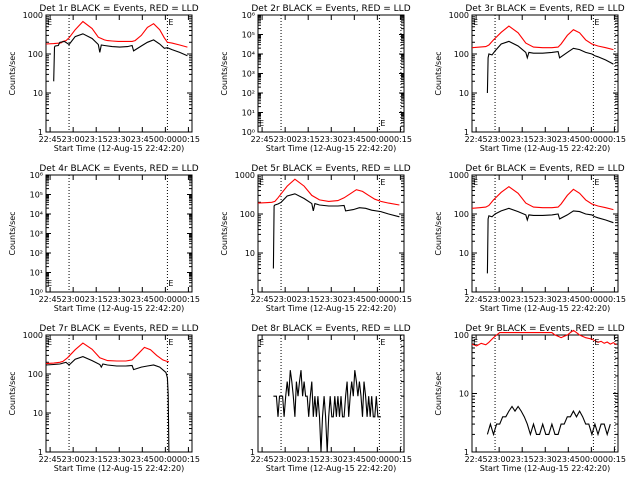 Image resolution: width=640 pixels, height=480 pixels. What do you see at coordinates (248, 54) in the screenshot?
I see `y-tick-label: 10⁴` at bounding box center [248, 54].